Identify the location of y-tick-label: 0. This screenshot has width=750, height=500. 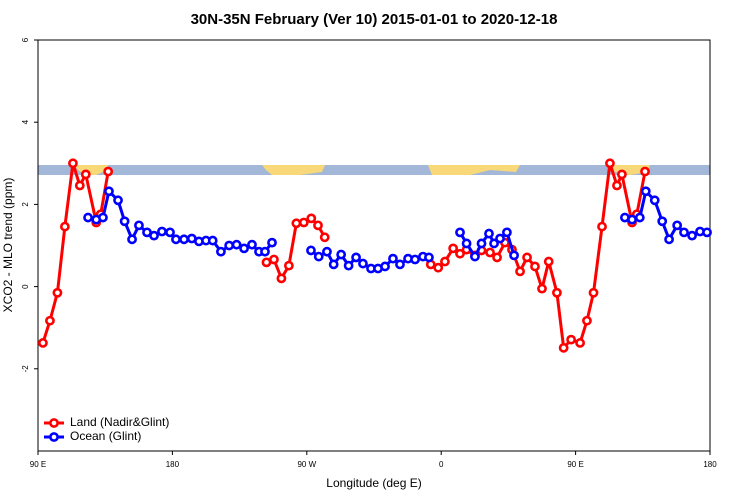
(25, 286).